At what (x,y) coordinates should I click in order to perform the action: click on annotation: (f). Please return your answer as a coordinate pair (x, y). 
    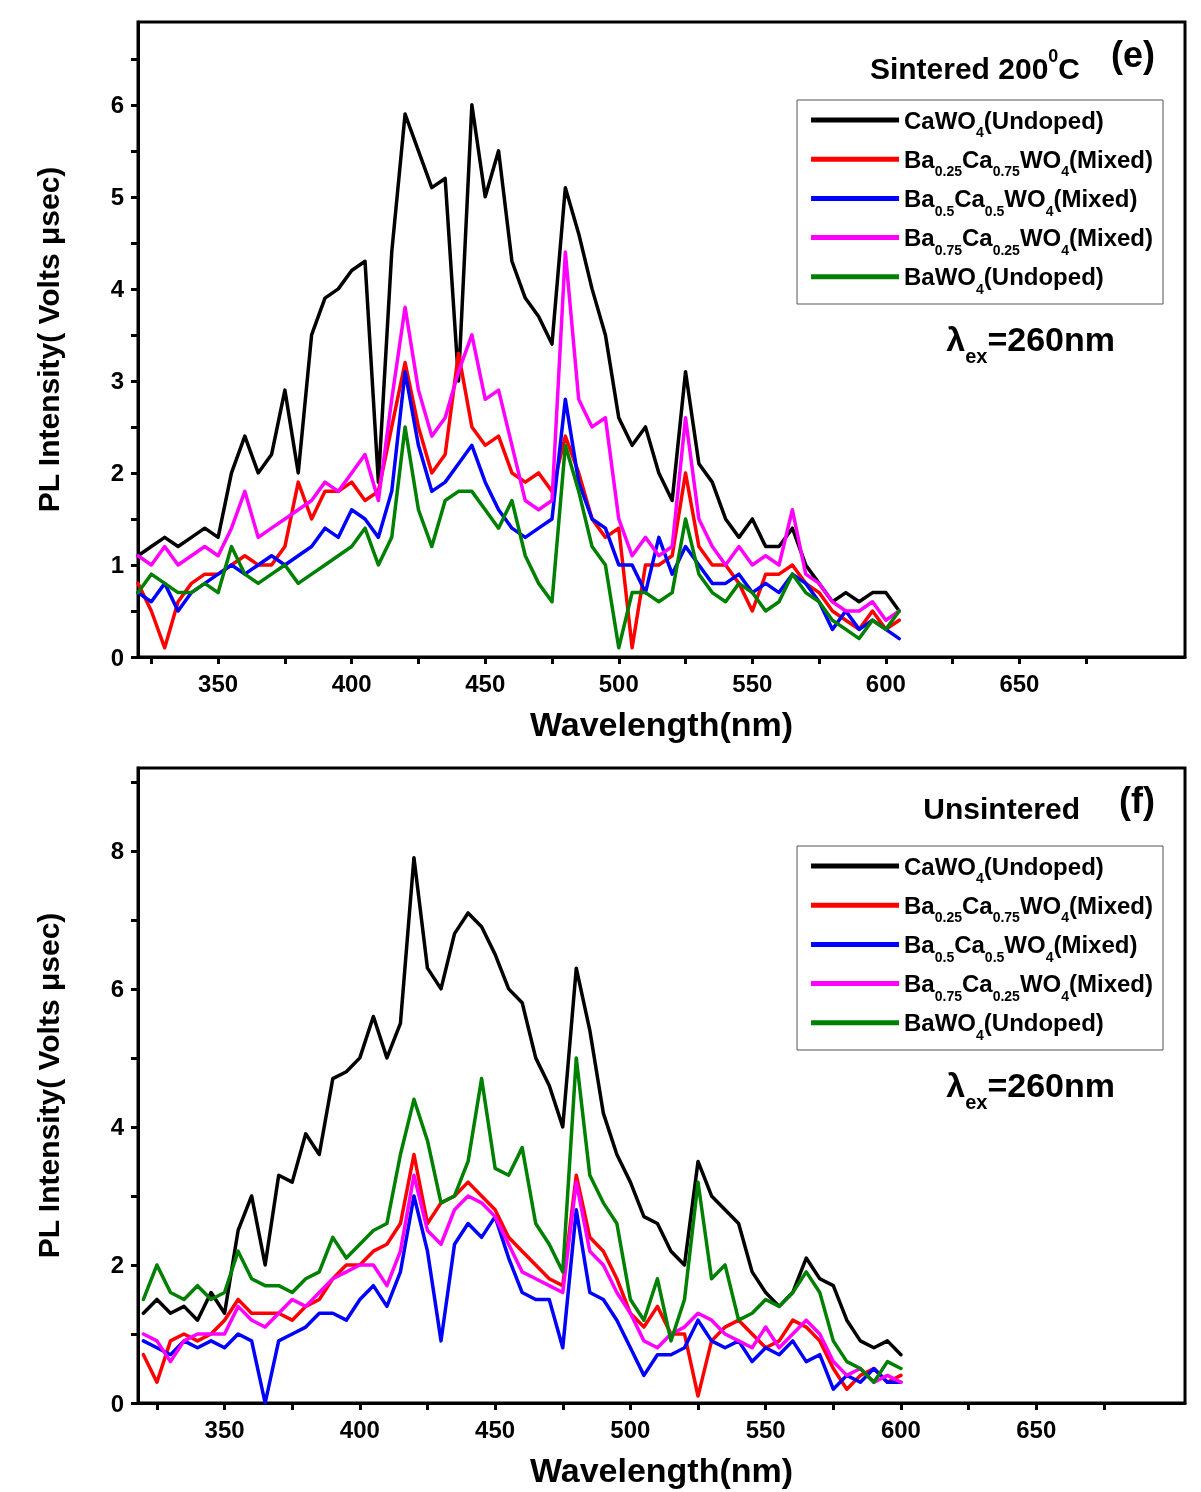
    Looking at the image, I should click on (1137, 800).